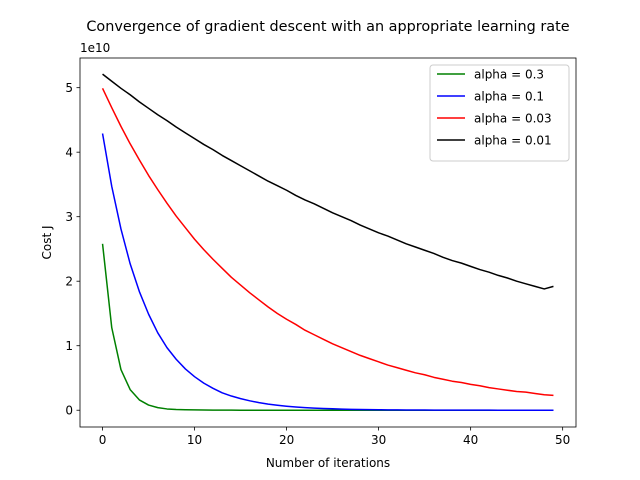 This screenshot has width=640, height=480. Describe the element at coordinates (509, 97) in the screenshot. I see `legend-label-2: alpha = 0.1` at that location.